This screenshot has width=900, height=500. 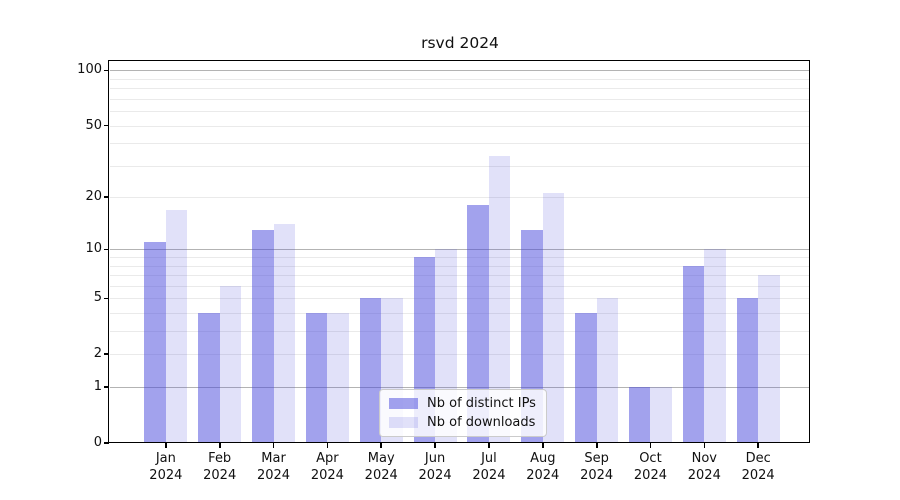 I want to click on y-tick-label: 100, so click(x=89, y=70).